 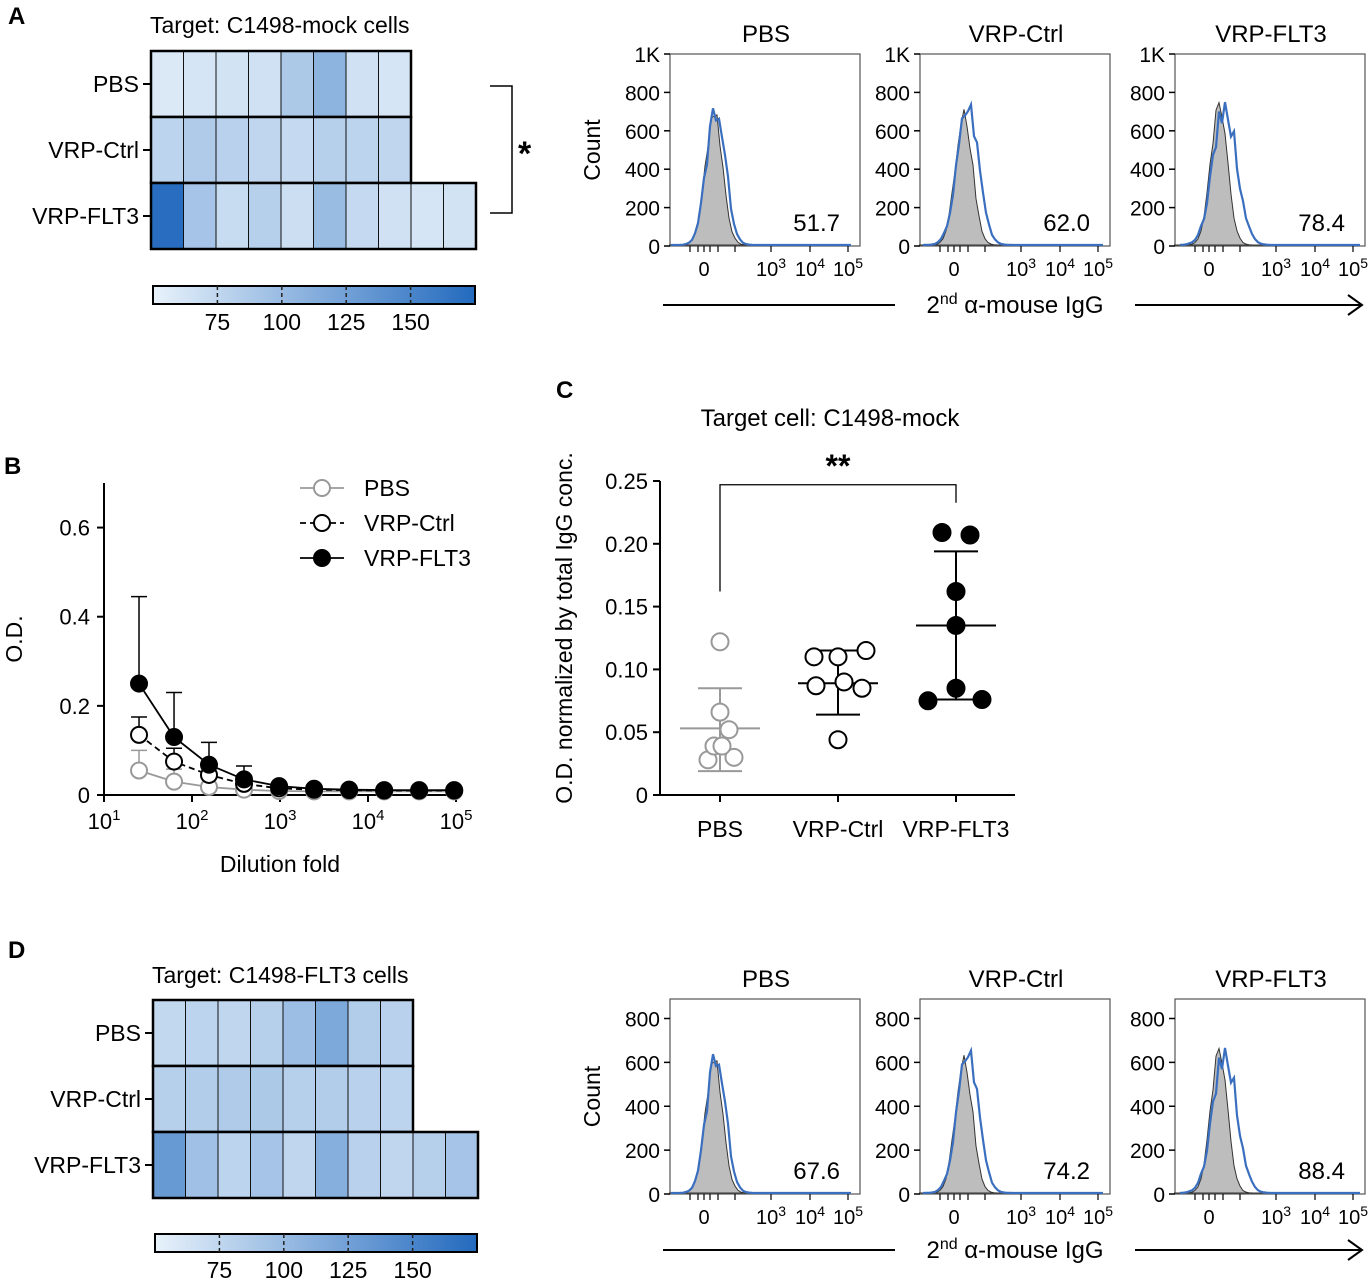 I want to click on flow-plot-title: VRP-FLT3, so click(x=1271, y=979).